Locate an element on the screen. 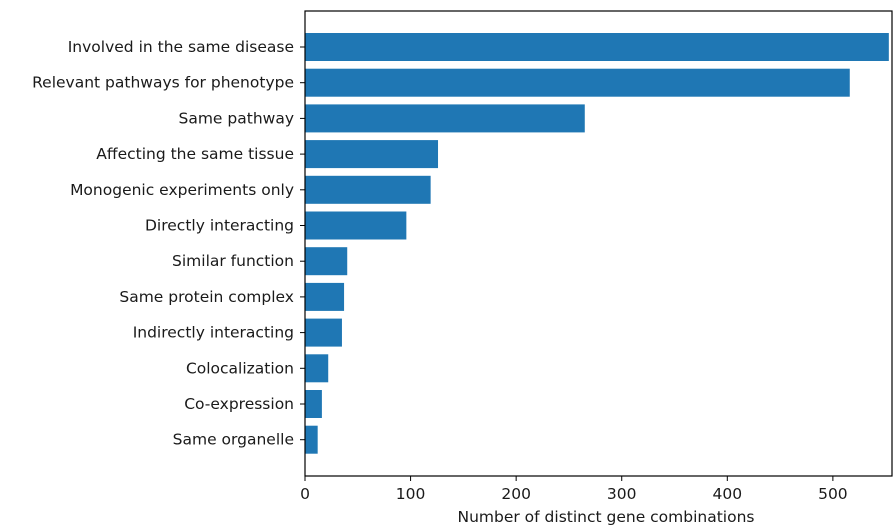  x-axis-label: Number of distinct gene combinations is located at coordinates (605, 517).